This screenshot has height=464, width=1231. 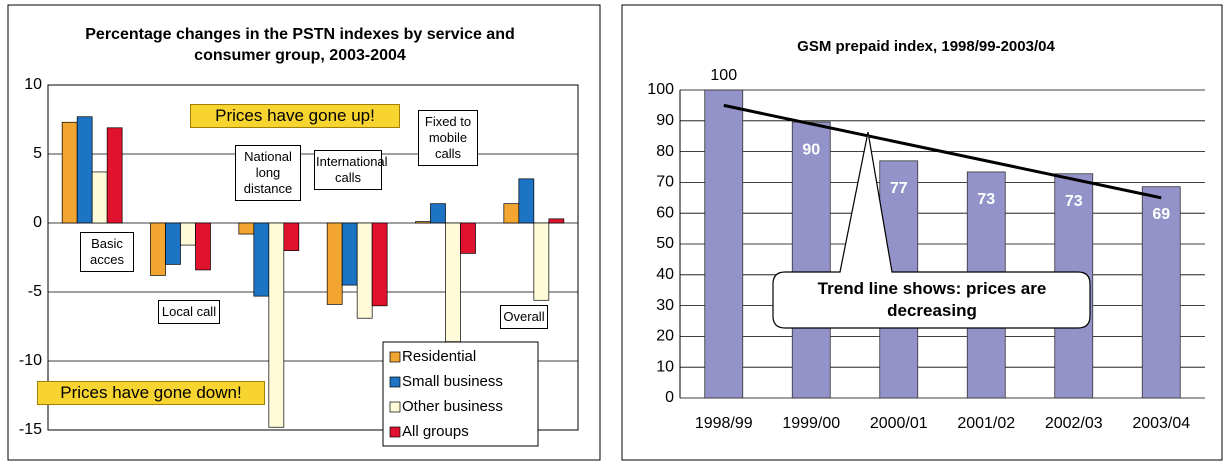 What do you see at coordinates (899, 423) in the screenshot?
I see `x-tick-label: 2000/01` at bounding box center [899, 423].